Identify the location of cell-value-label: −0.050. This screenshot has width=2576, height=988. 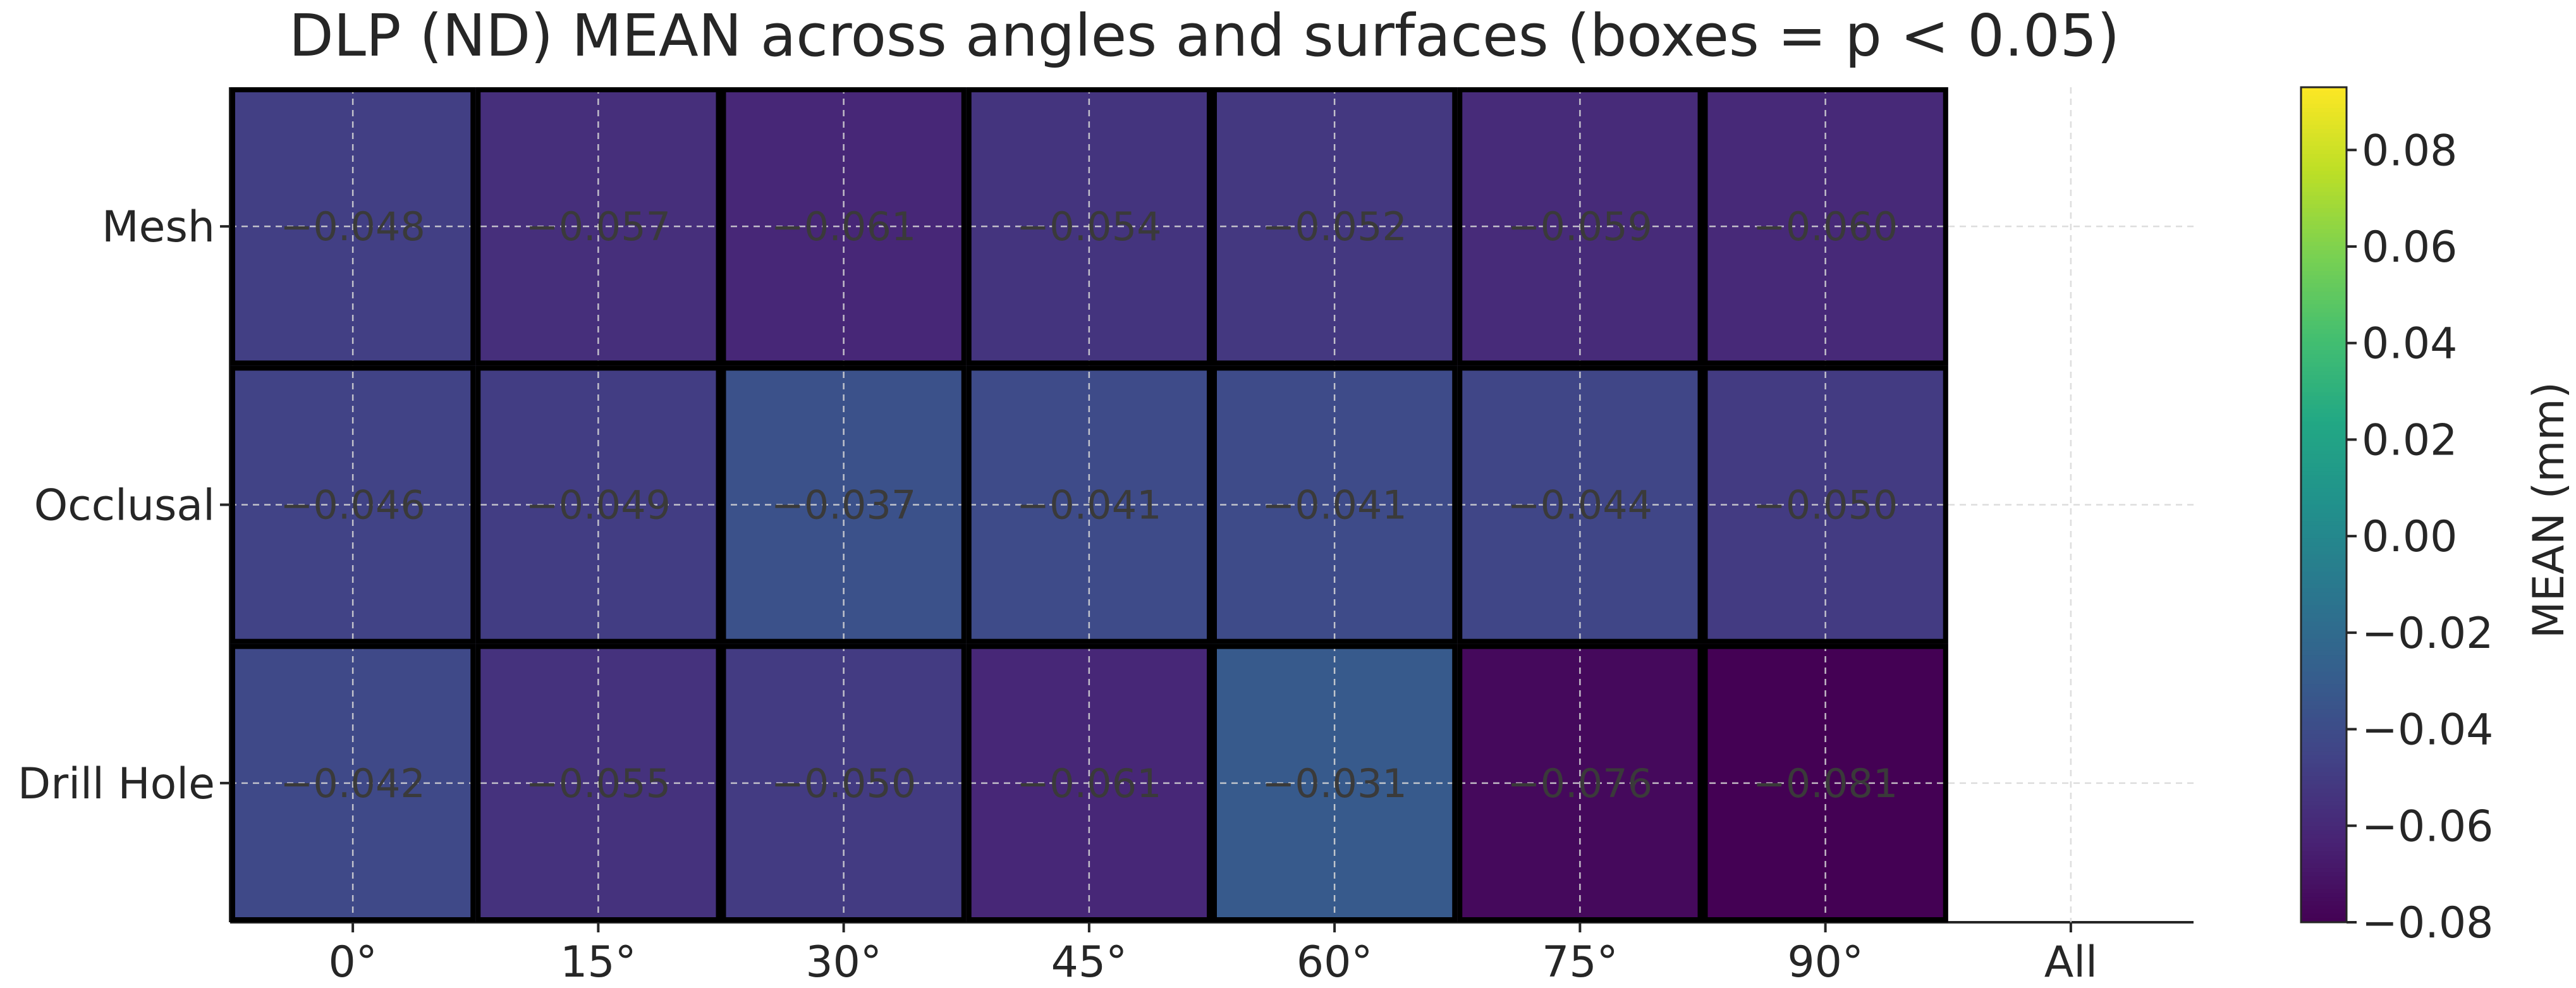
(843, 783).